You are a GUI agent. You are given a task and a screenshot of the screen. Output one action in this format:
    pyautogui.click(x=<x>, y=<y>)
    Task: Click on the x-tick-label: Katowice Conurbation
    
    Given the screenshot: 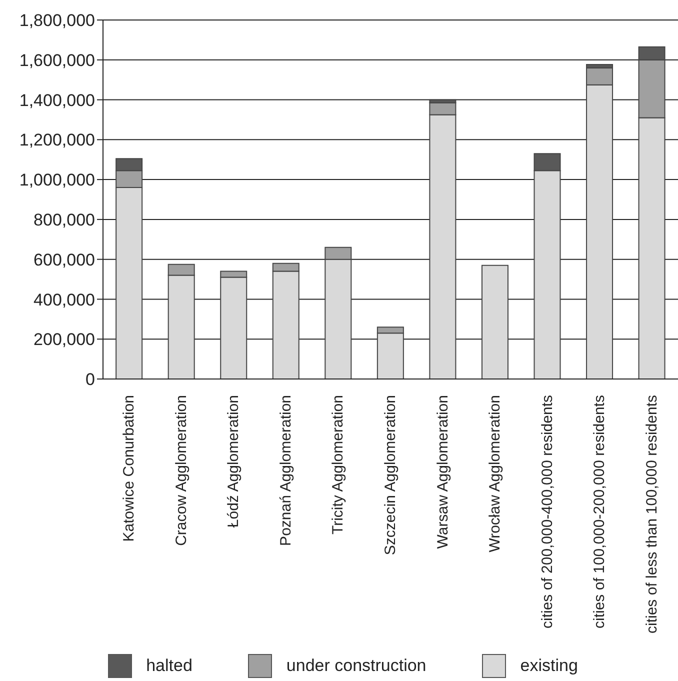 What is the action you would take?
    pyautogui.click(x=129, y=468)
    